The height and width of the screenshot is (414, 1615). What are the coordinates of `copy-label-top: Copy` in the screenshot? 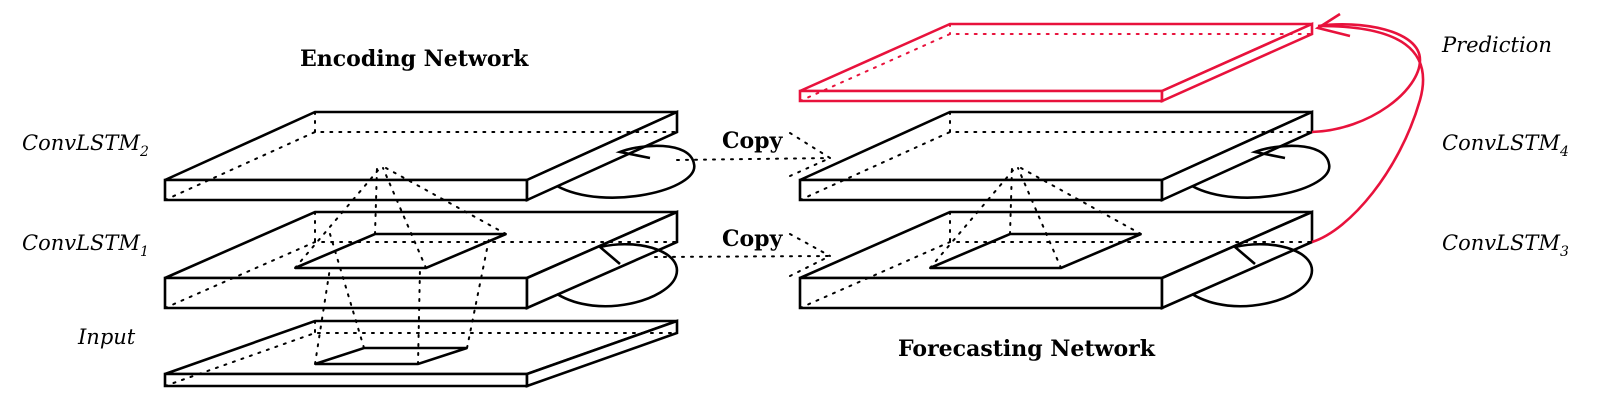 It's located at (753, 141).